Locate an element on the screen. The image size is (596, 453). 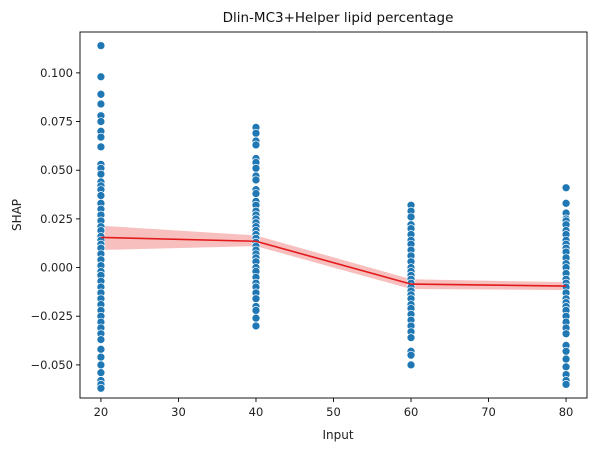
x-tick-label: 80 is located at coordinates (566, 412).